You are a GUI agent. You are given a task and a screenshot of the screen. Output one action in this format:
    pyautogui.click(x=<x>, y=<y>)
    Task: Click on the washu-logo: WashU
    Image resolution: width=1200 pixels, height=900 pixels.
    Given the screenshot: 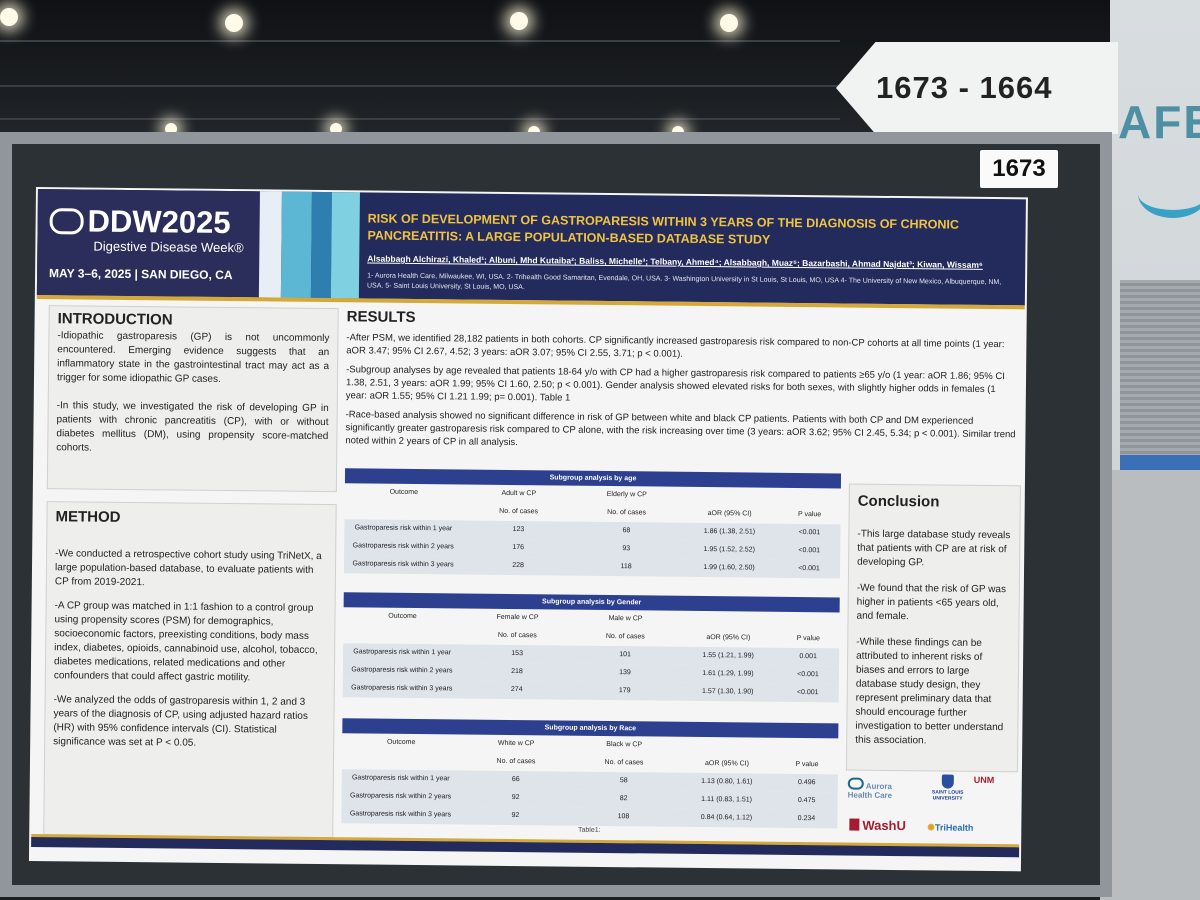 What is the action you would take?
    pyautogui.click(x=878, y=825)
    